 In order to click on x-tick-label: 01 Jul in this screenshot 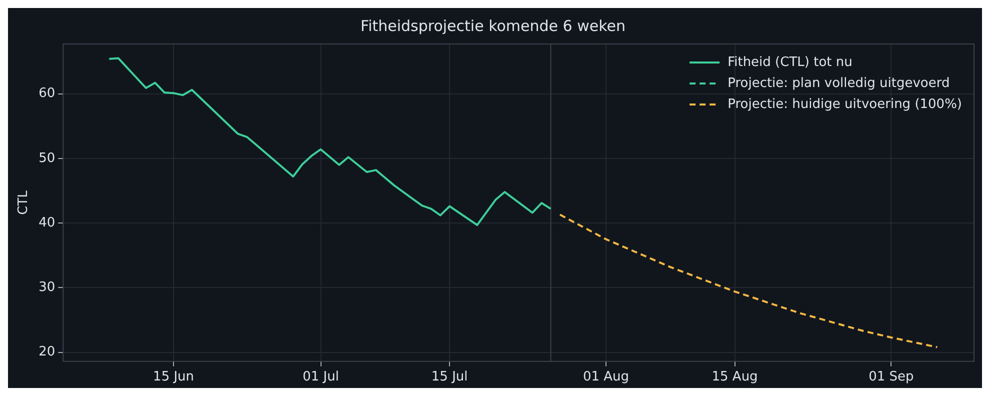, I will do `click(320, 377)`.